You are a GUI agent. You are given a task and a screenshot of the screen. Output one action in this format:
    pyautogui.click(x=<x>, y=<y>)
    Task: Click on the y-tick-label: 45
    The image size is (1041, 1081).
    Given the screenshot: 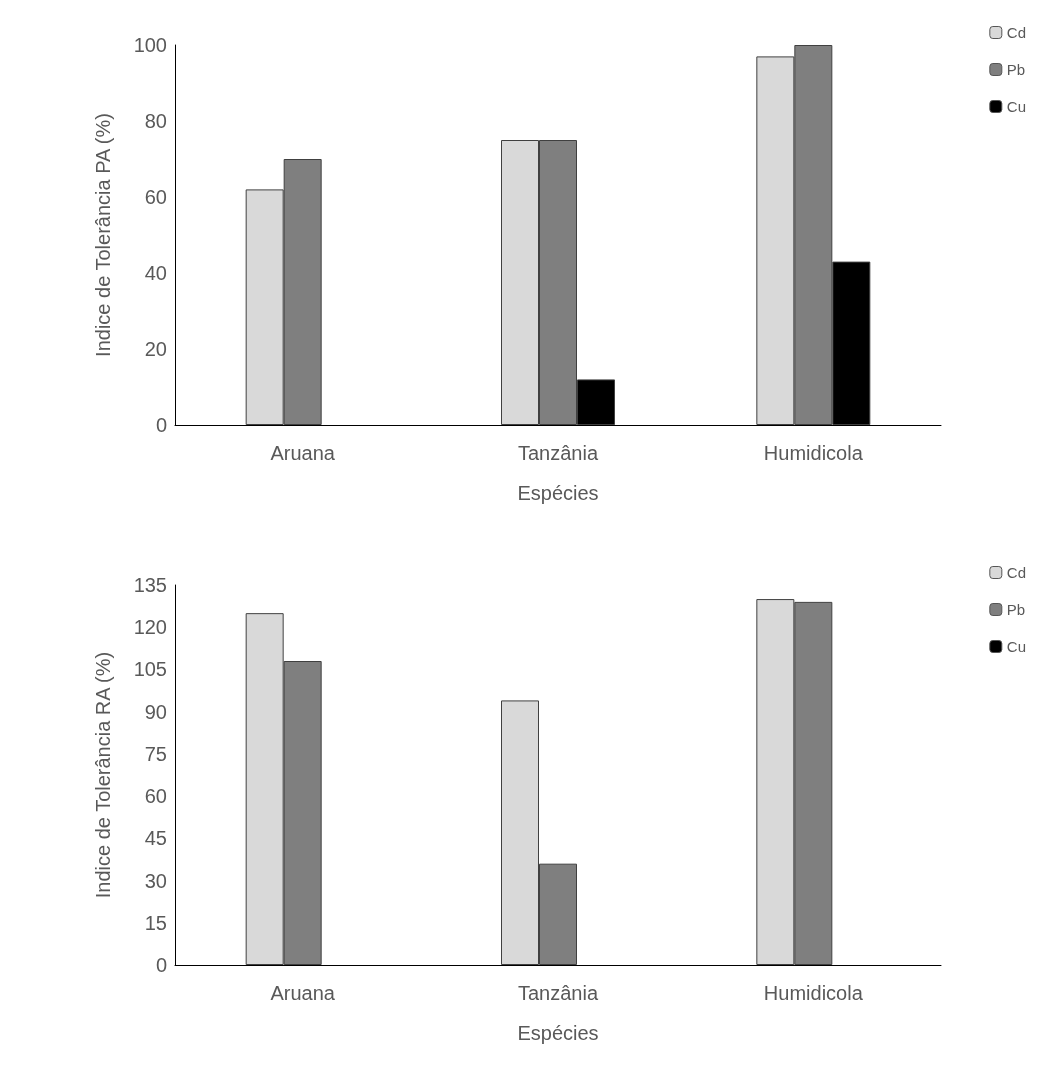 What is the action you would take?
    pyautogui.click(x=155, y=838)
    